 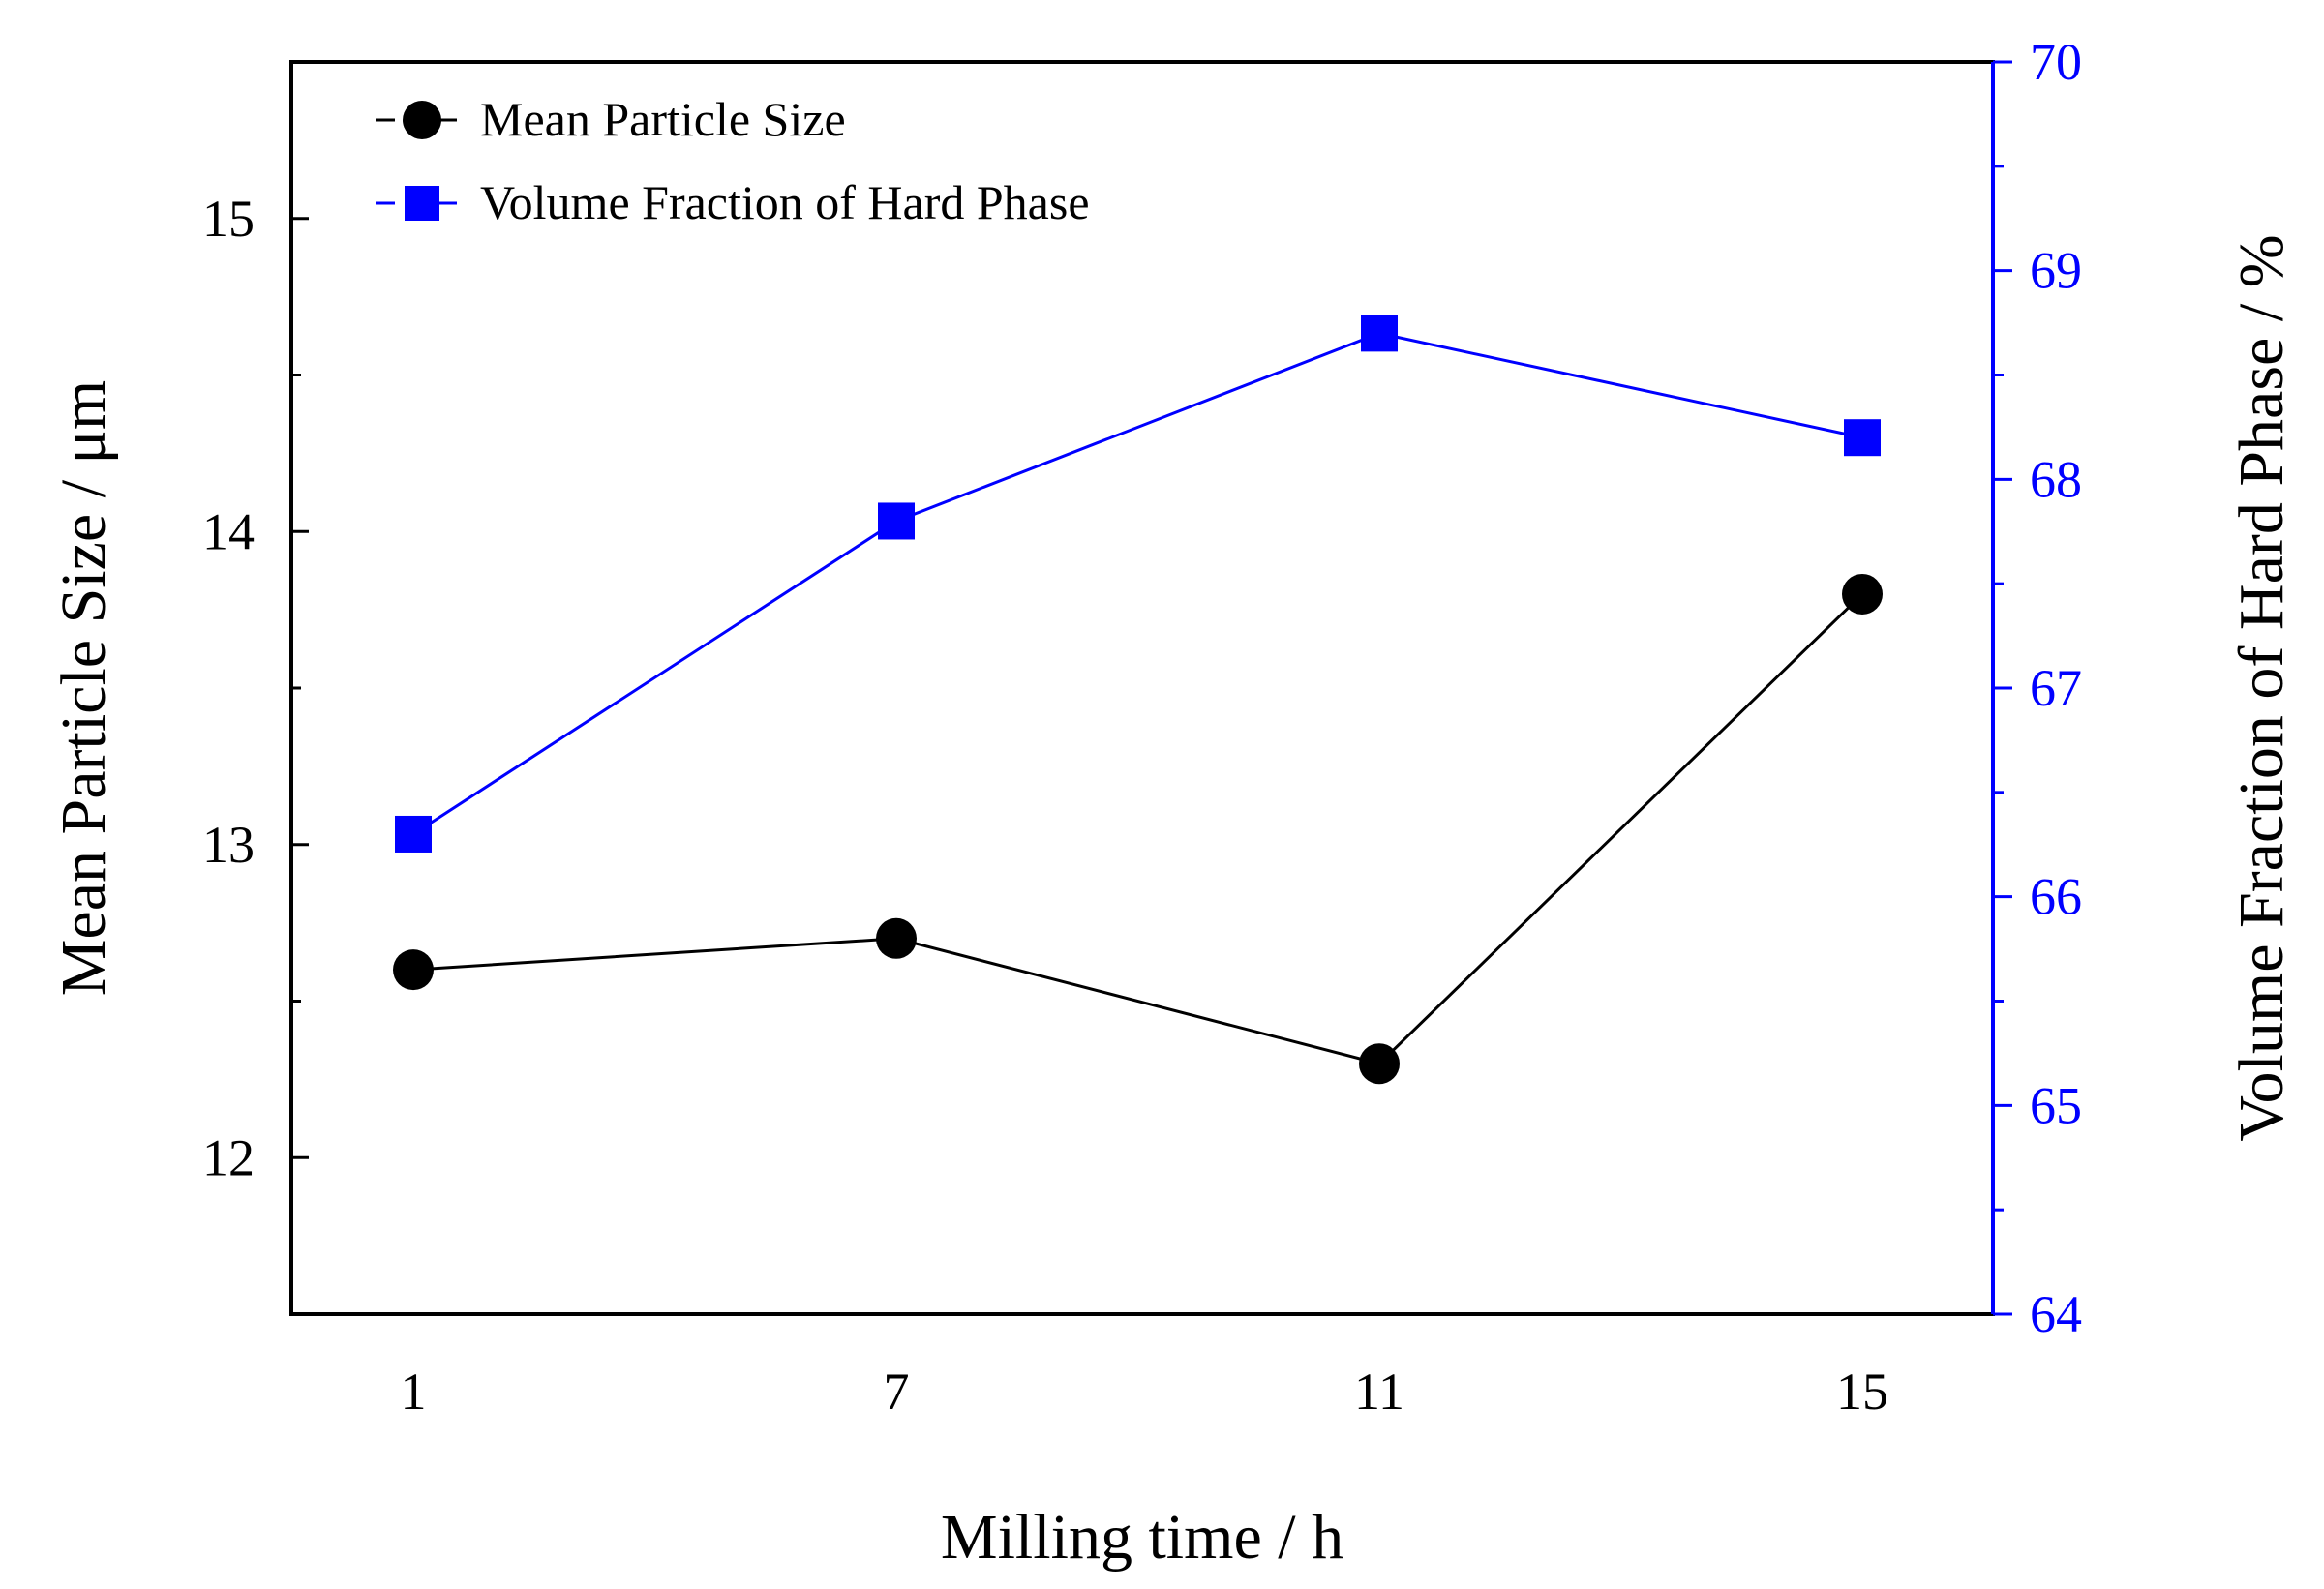 I want to click on x-axis-tick-label: 11, so click(x=1379, y=1392).